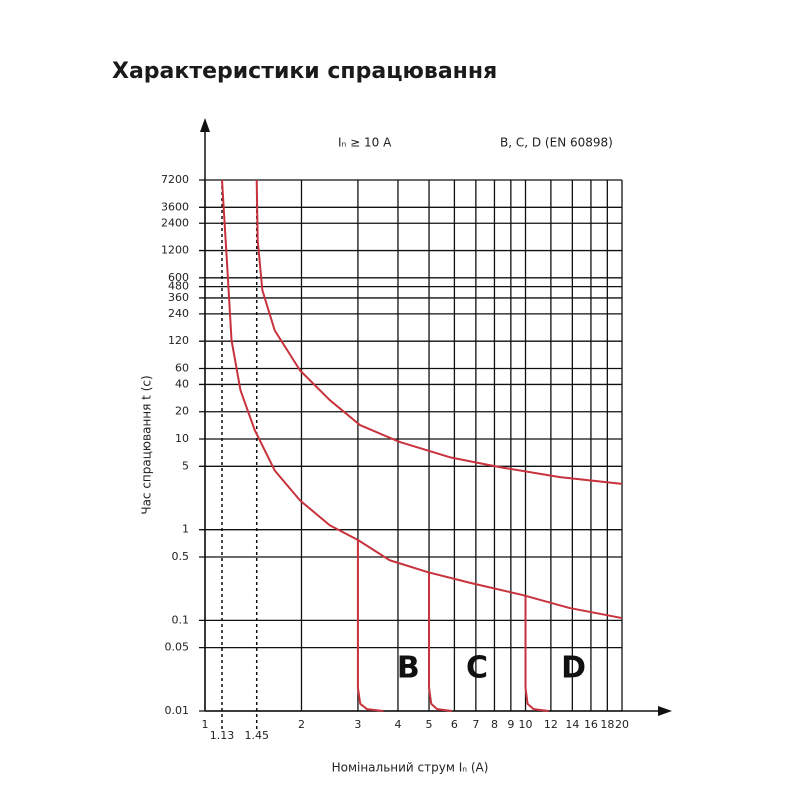  What do you see at coordinates (607, 724) in the screenshot?
I see `x-tick-label: 18` at bounding box center [607, 724].